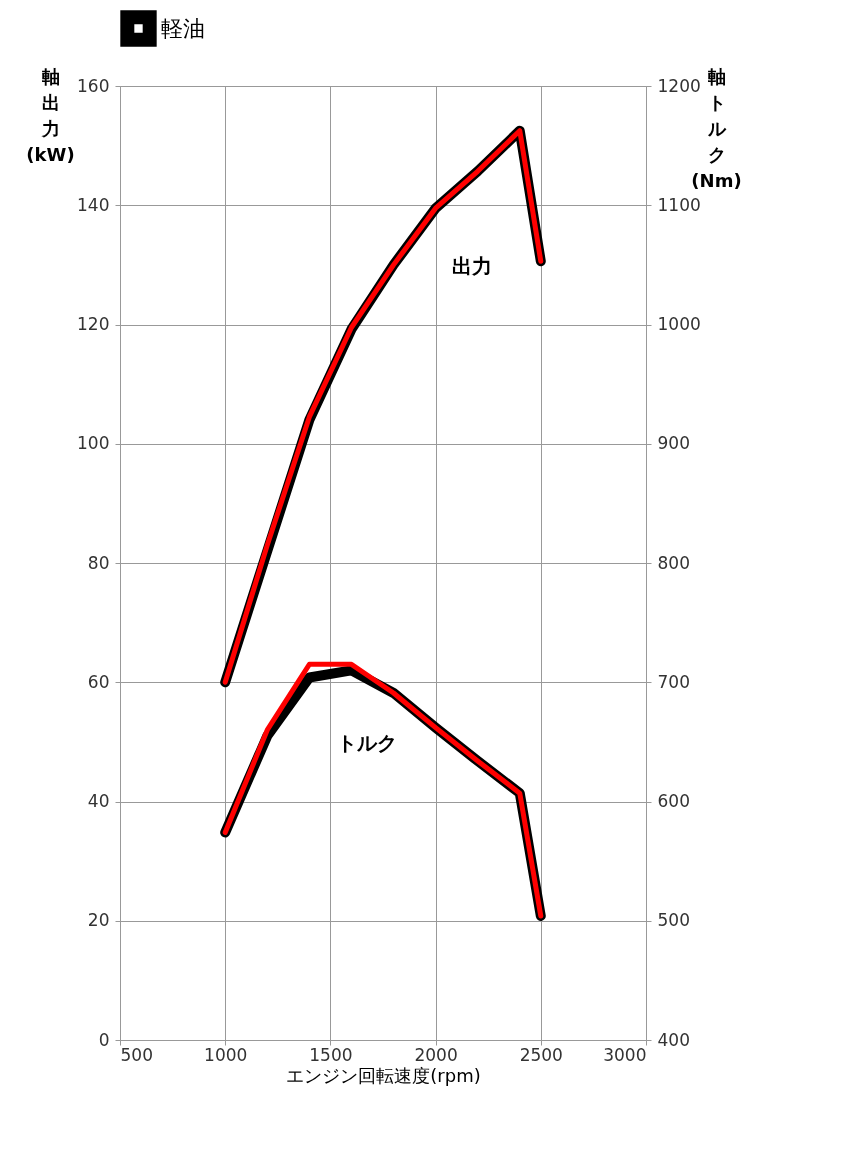  Describe the element at coordinates (93, 443) in the screenshot. I see `y-tick-label: 100` at that location.